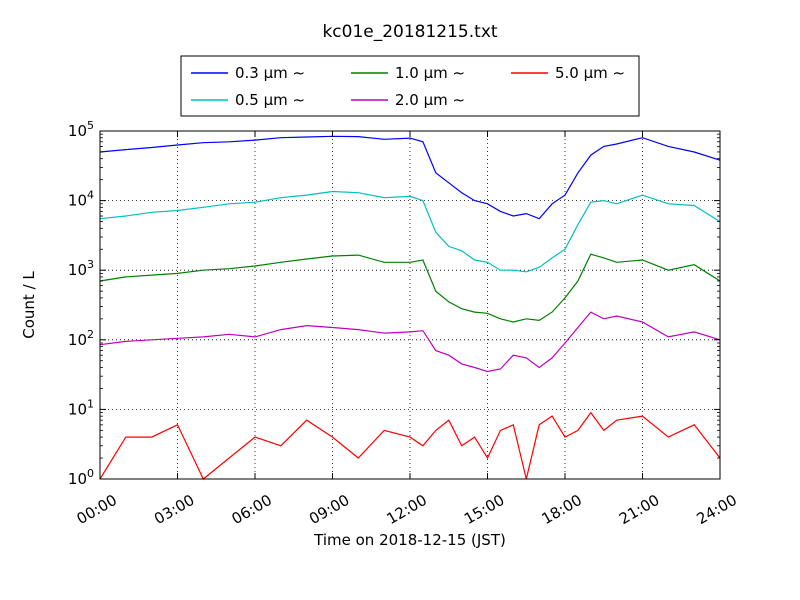 The width and height of the screenshot is (800, 600). What do you see at coordinates (484, 509) in the screenshot?
I see `x-tick-label: 15:00` at bounding box center [484, 509].